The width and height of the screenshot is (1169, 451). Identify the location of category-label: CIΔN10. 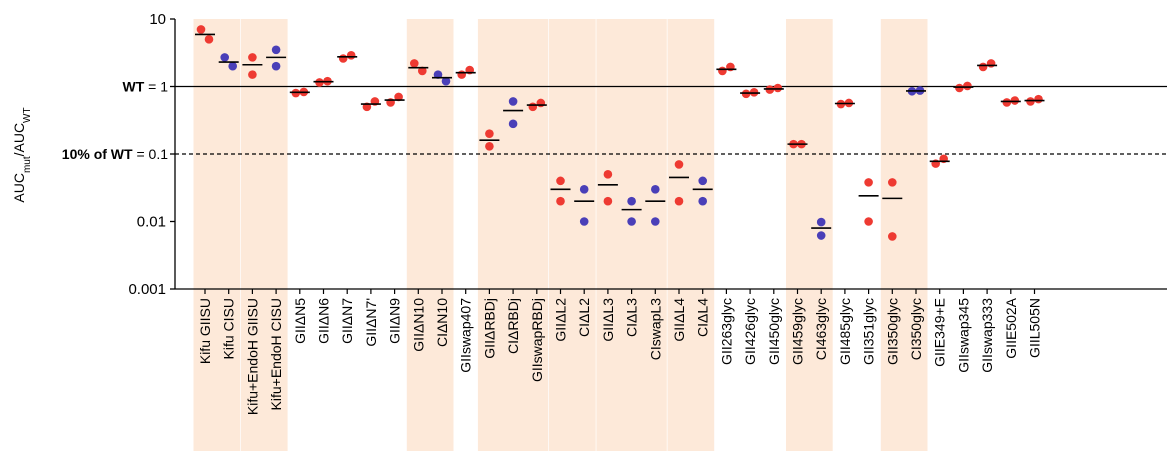
(442, 322).